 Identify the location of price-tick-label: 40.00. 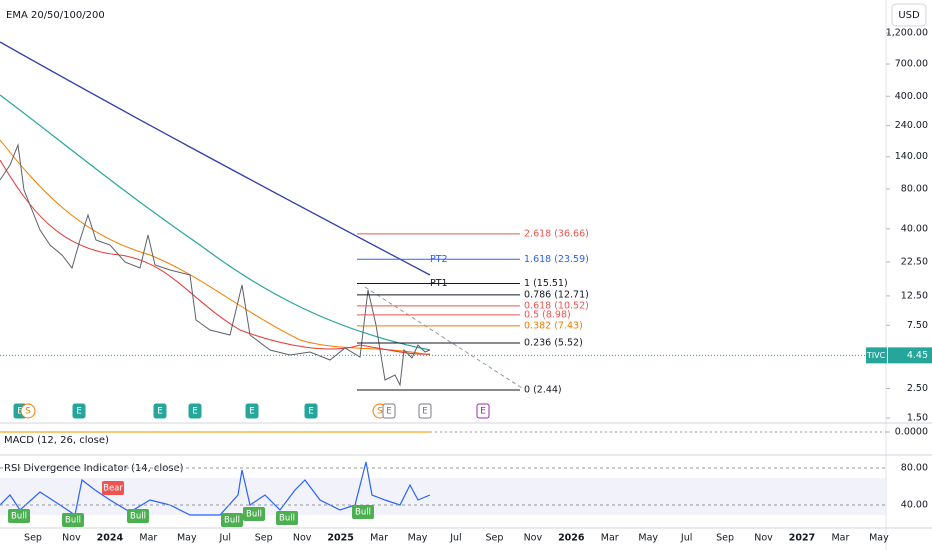
(914, 228).